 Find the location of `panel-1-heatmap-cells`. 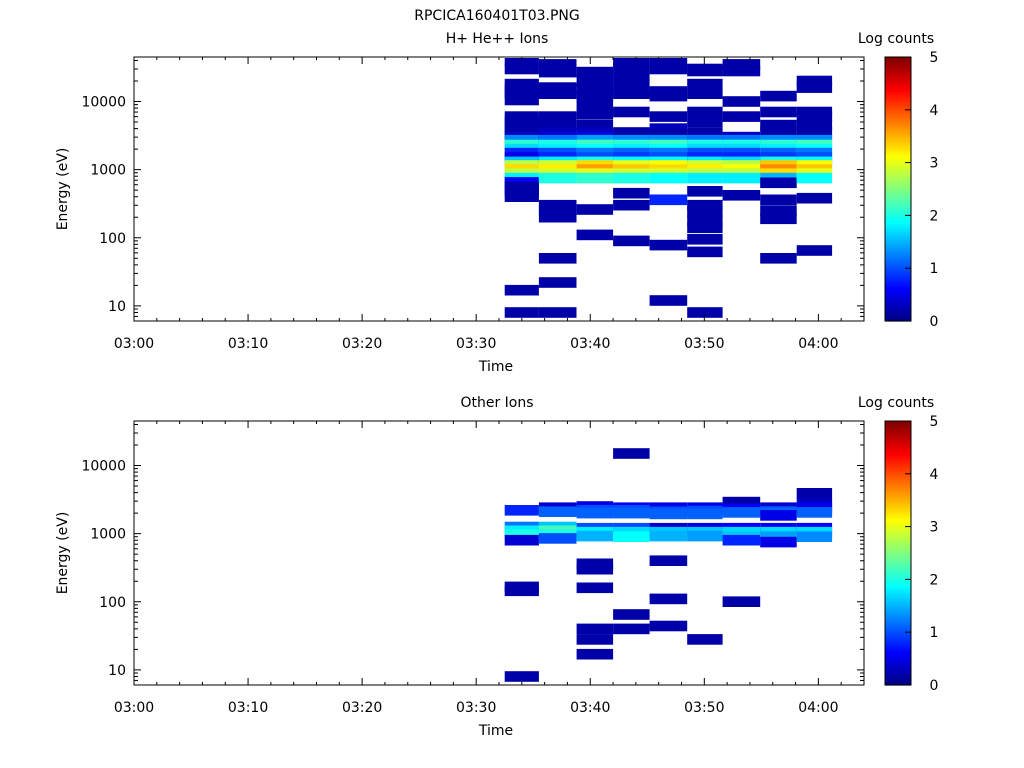

panel-1-heatmap-cells is located at coordinates (668, 188).